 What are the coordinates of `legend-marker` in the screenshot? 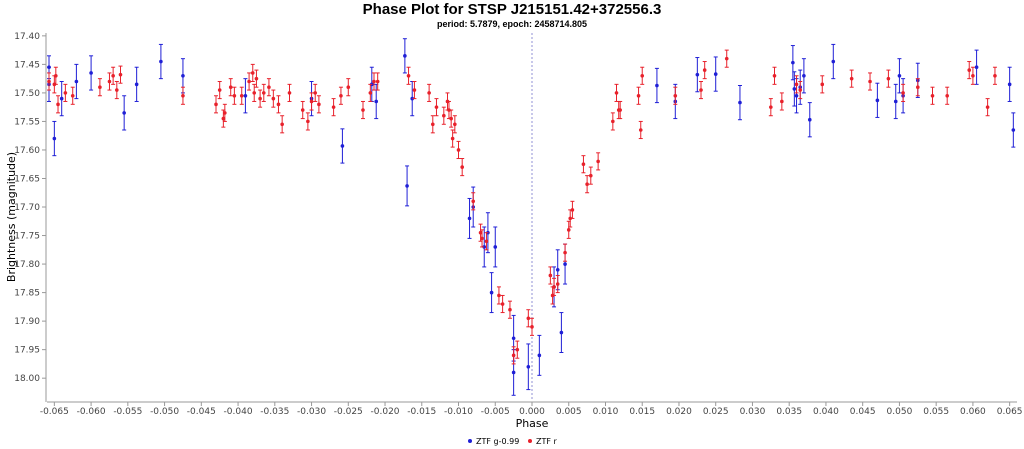 It's located at (470, 441).